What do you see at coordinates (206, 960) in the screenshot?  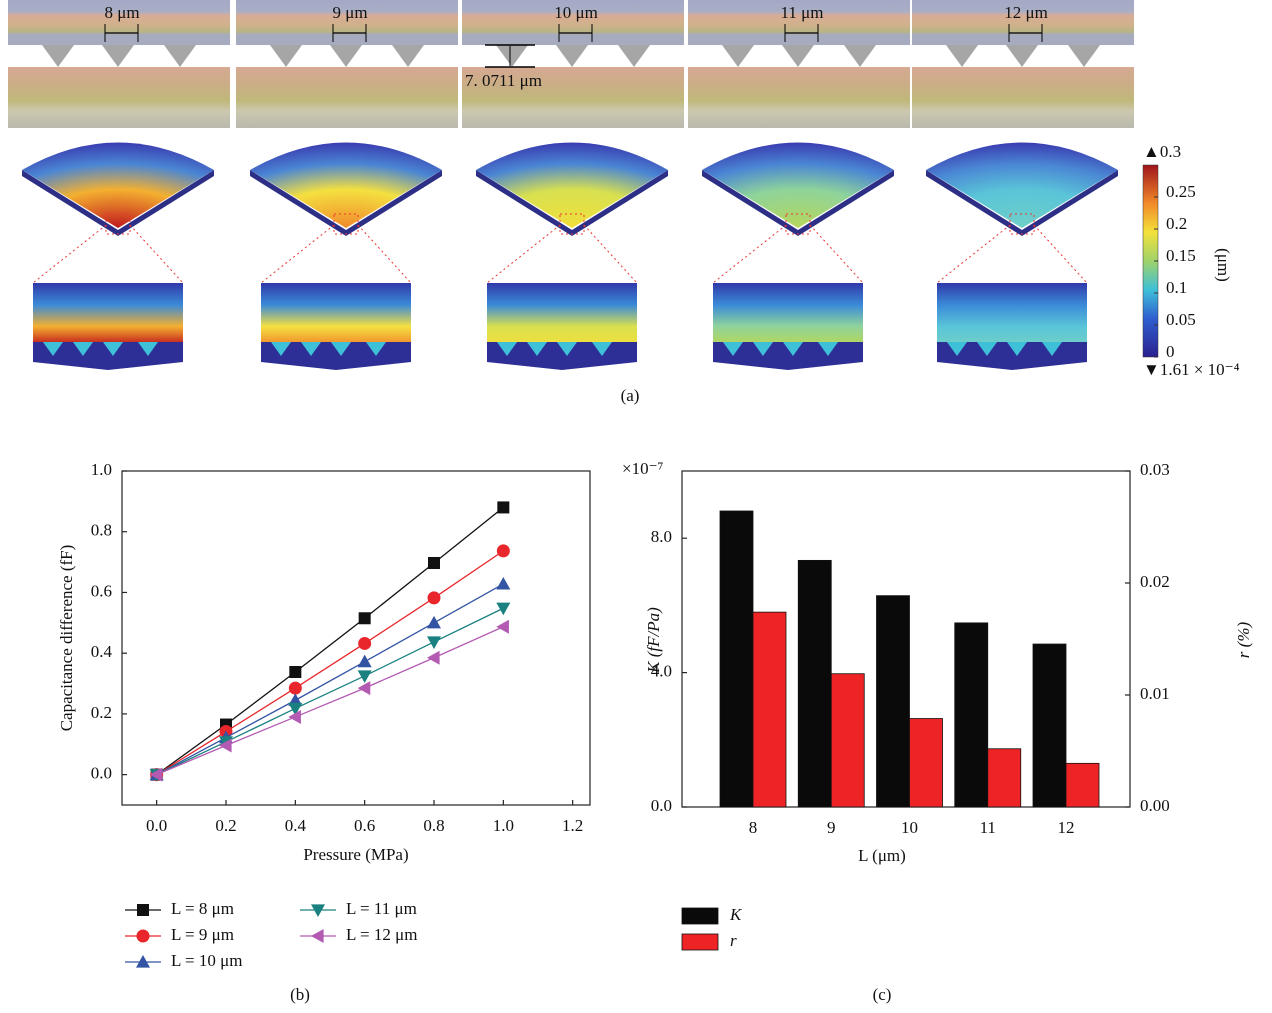 I see `legend-label: L = 10 μm` at bounding box center [206, 960].